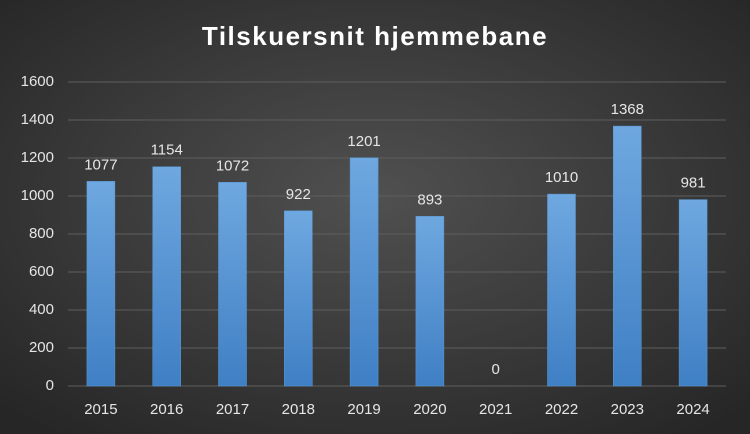 The image size is (750, 434). Describe the element at coordinates (298, 194) in the screenshot. I see `data-label: 922` at that location.